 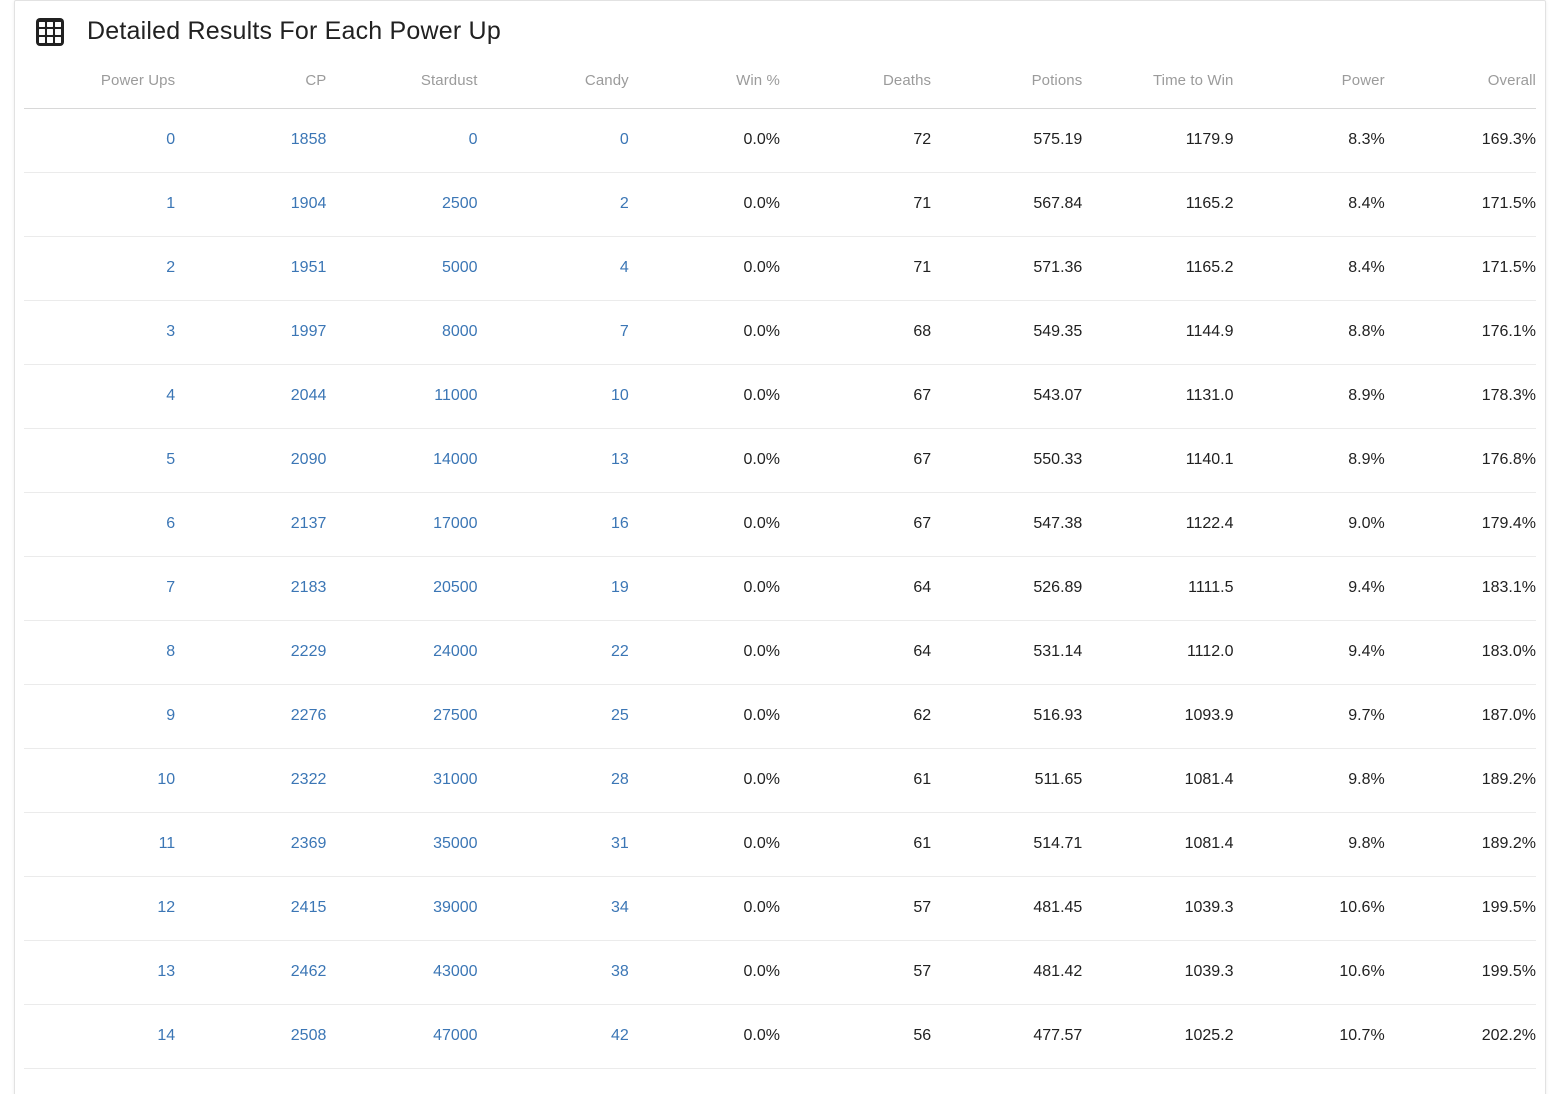 What do you see at coordinates (855, 972) in the screenshot?
I see `value-cell: 57` at bounding box center [855, 972].